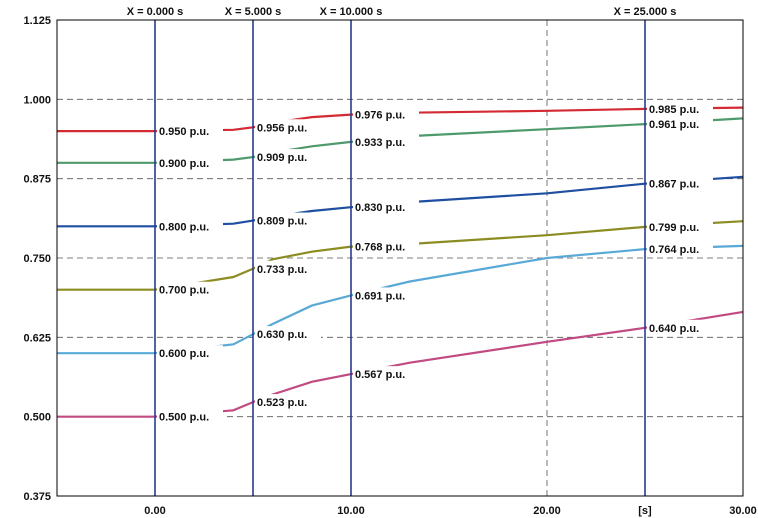  I want to click on cursor-label-3: X = 10.000 s, so click(351, 12).